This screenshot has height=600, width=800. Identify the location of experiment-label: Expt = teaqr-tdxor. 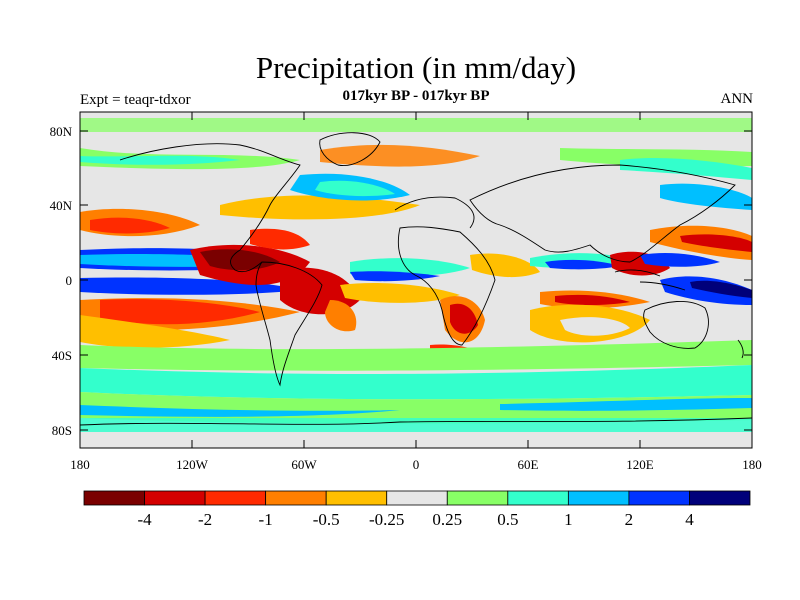
(135, 100).